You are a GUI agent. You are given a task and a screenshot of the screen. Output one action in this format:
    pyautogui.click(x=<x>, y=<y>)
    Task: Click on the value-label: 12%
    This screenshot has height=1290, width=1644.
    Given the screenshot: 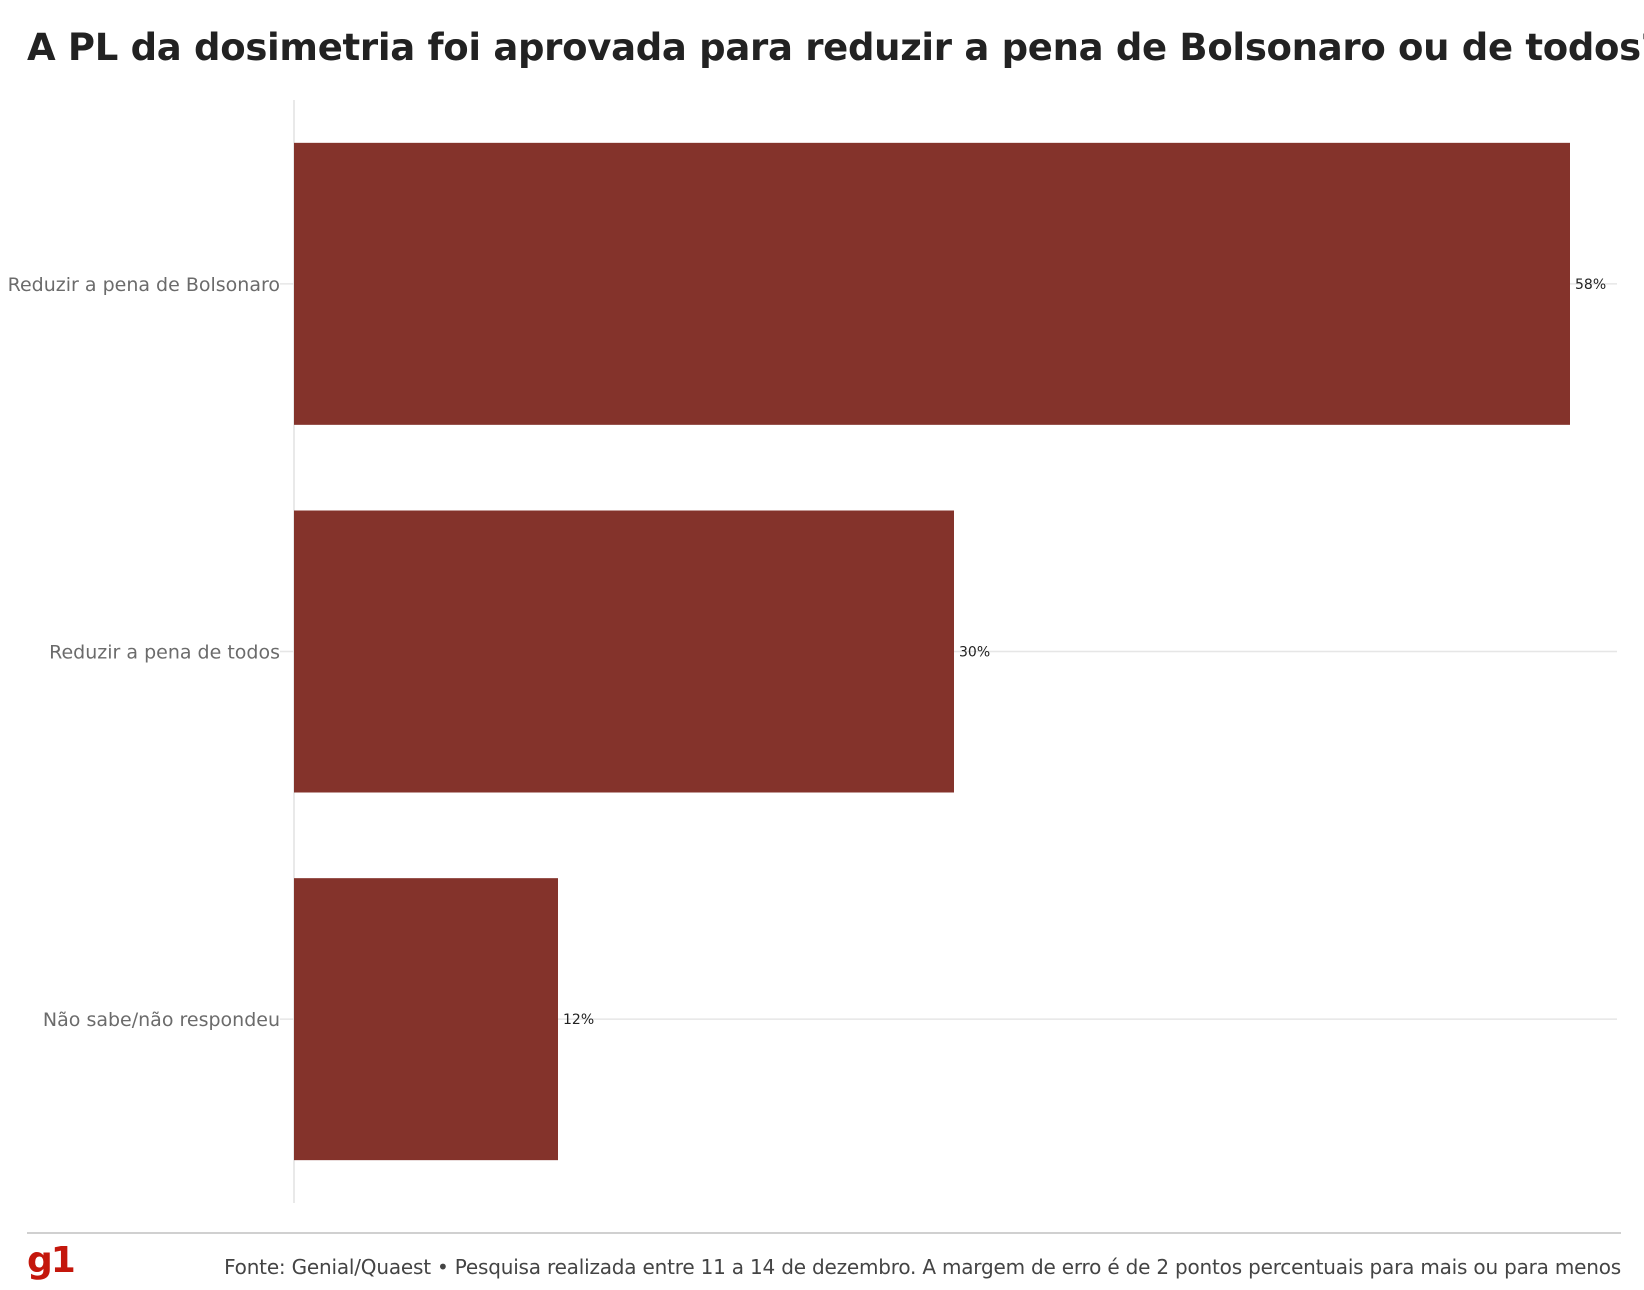 What is the action you would take?
    pyautogui.click(x=578, y=1020)
    